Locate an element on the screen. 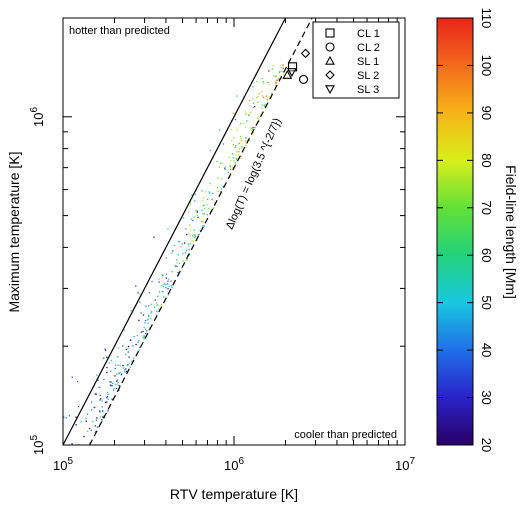 The image size is (521, 509). marked-point-square is located at coordinates (293, 67).